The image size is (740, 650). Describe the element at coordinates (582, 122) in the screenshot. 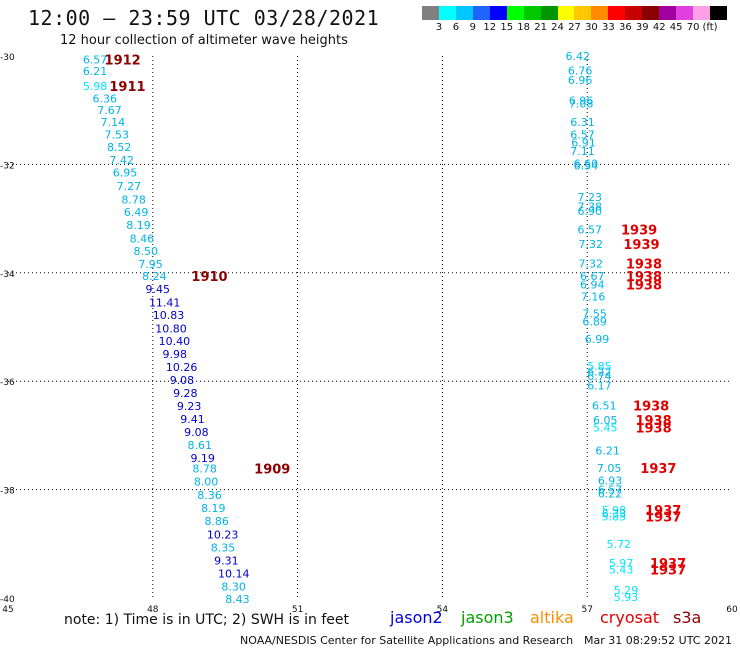

I see `wave-height-label: 6.31` at that location.